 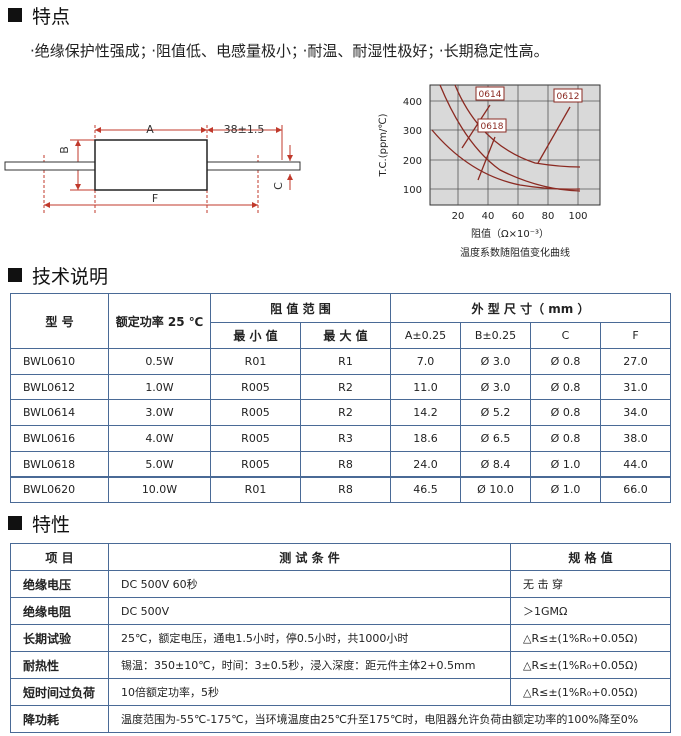 I want to click on header-cell: 外 型 尺 寸（ mm ）, so click(x=530, y=308).